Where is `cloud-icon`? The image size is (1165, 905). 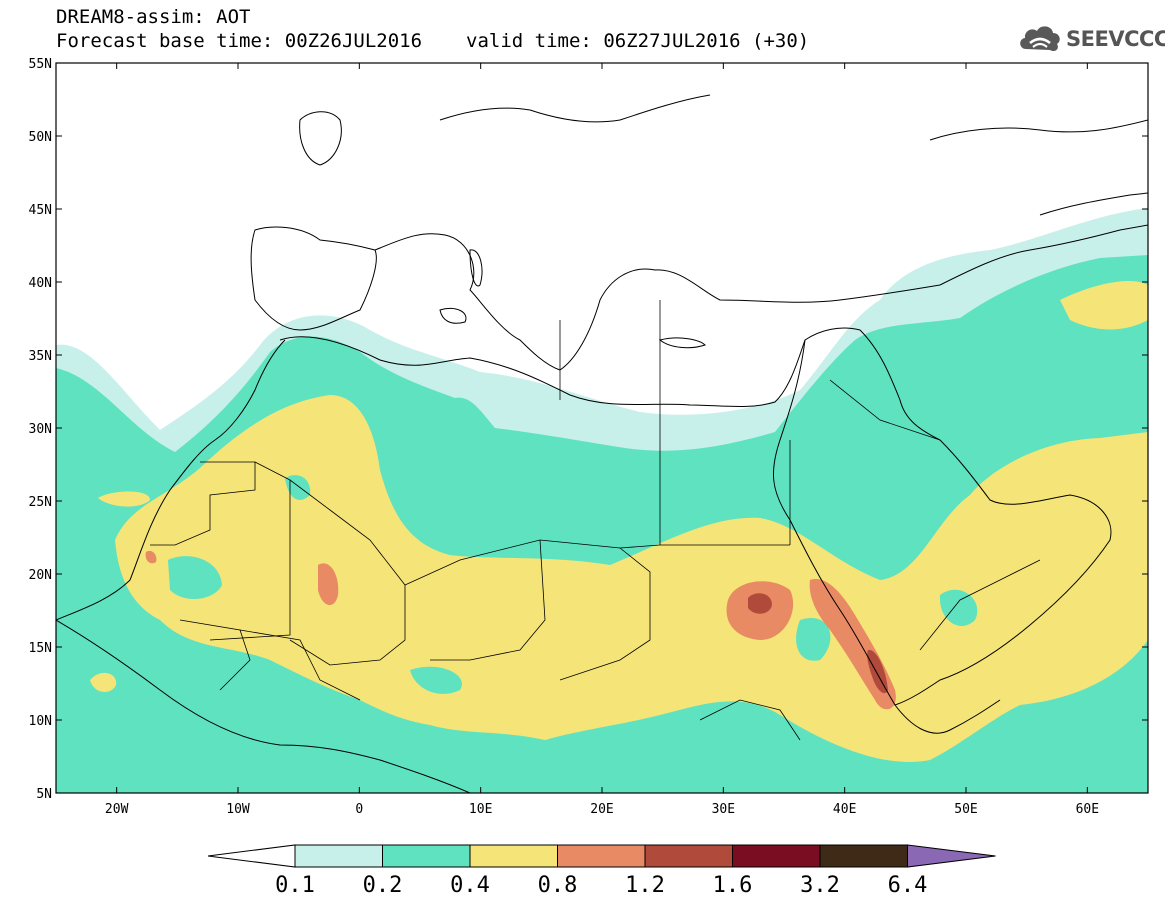
cloud-icon is located at coordinates (1040, 39).